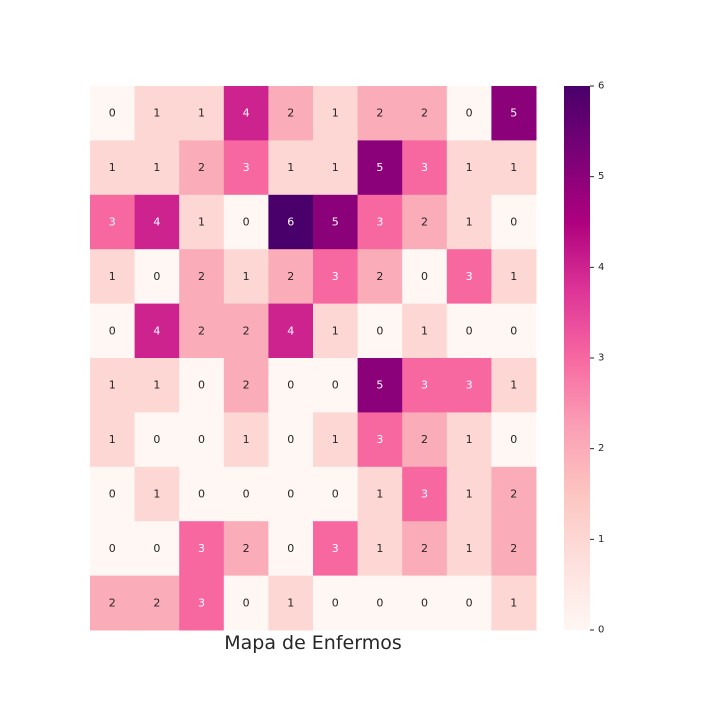 The height and width of the screenshot is (720, 720). I want to click on colorbar-tick-label: 0, so click(601, 630).